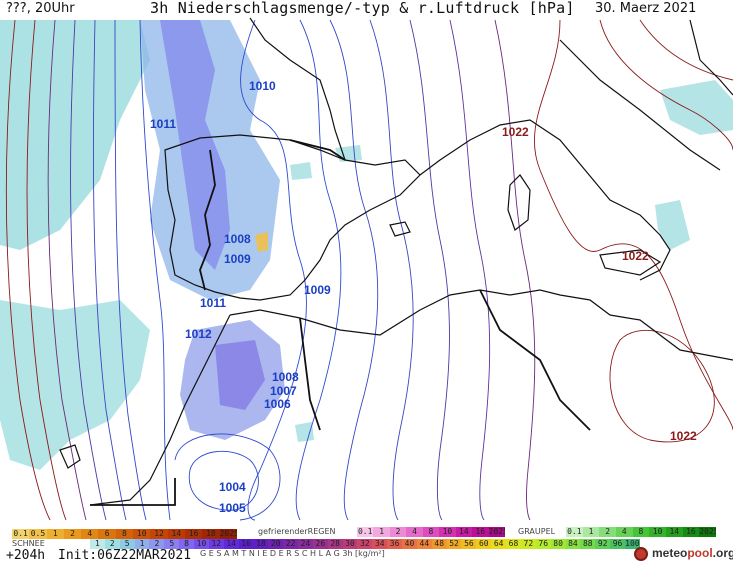 Image resolution: width=733 pixels, height=566 pixels. What do you see at coordinates (545, 200) in the screenshot?
I see `coast-italy` at bounding box center [545, 200].